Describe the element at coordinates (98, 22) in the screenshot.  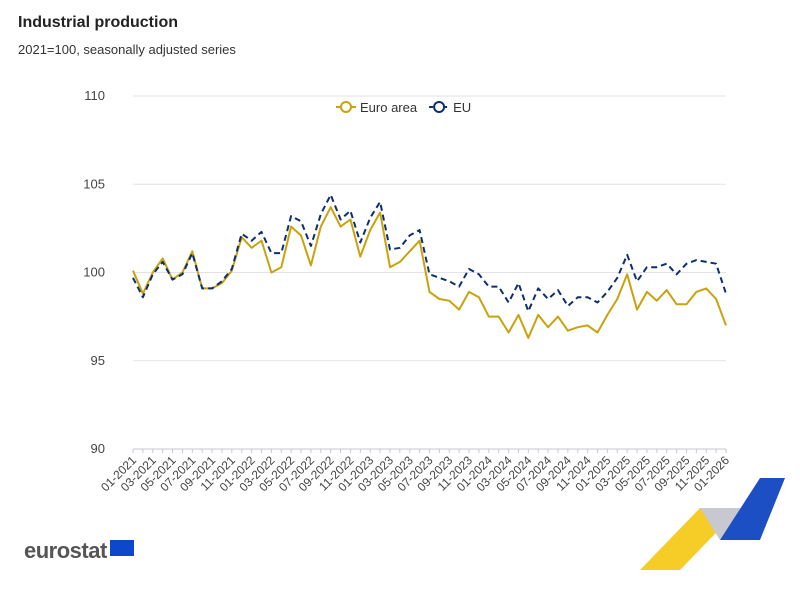
I see `chart-title: Industrial production` at that location.